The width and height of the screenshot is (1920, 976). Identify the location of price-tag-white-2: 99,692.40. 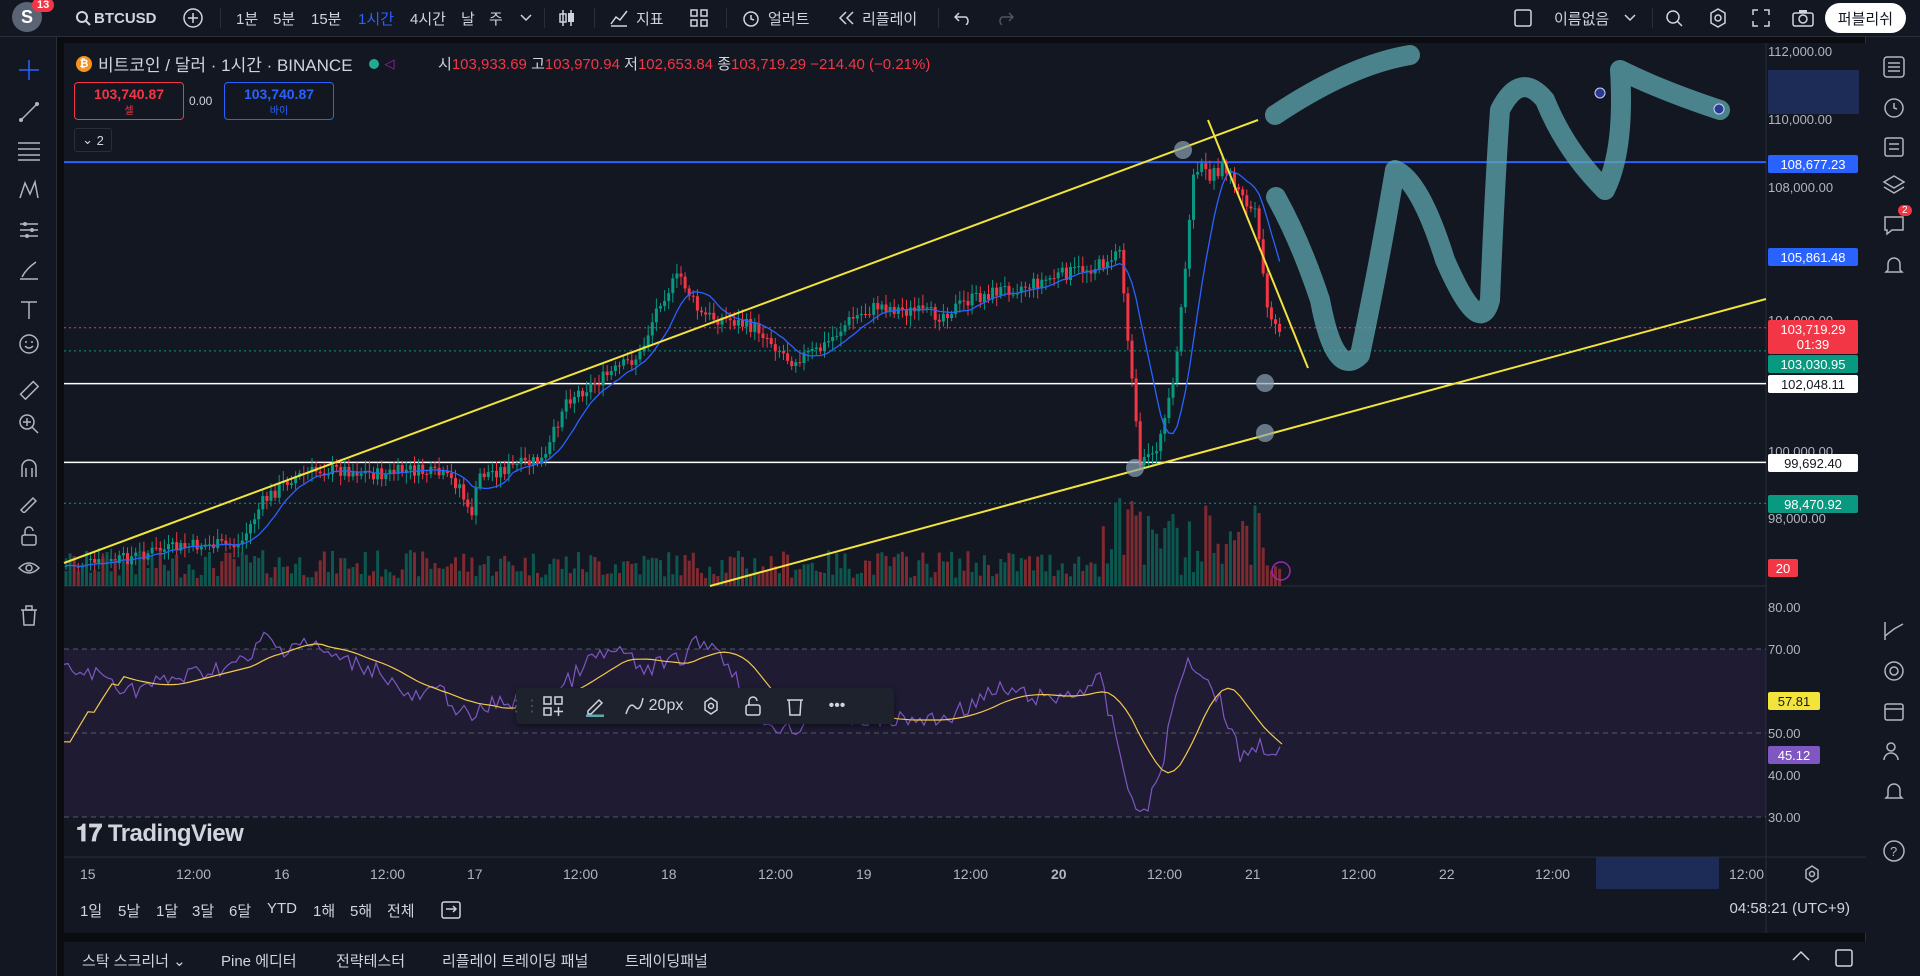
(1813, 463).